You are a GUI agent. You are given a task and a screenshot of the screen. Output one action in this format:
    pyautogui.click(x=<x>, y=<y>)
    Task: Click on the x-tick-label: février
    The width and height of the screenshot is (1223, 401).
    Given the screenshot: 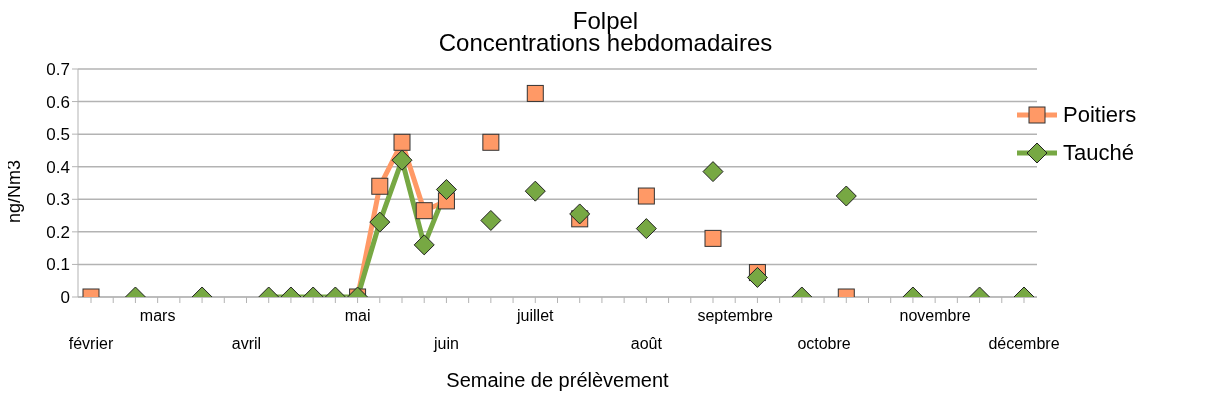 What is the action you would take?
    pyautogui.click(x=91, y=343)
    